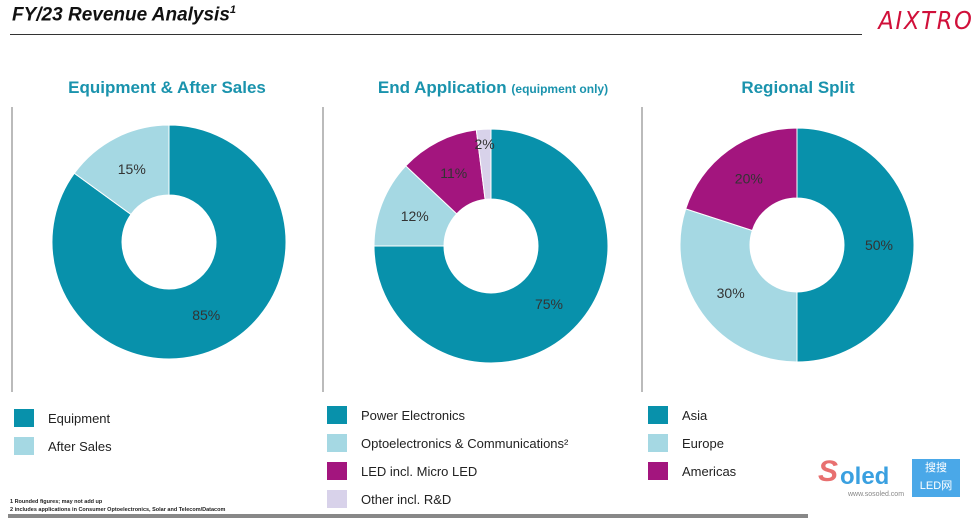  I want to click on legend-item: Asia, so click(692, 415).